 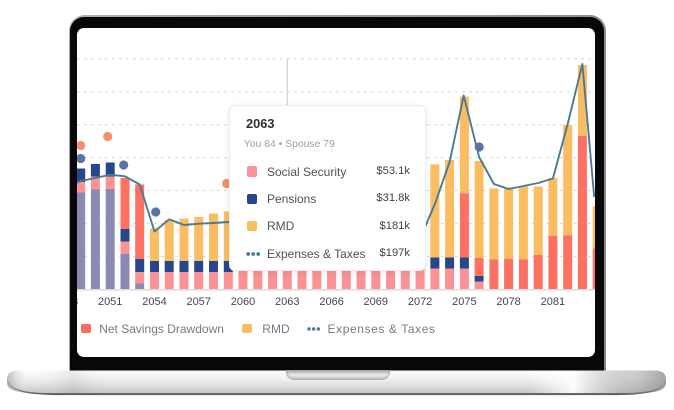 I want to click on svg-text: 2054, so click(x=155, y=302).